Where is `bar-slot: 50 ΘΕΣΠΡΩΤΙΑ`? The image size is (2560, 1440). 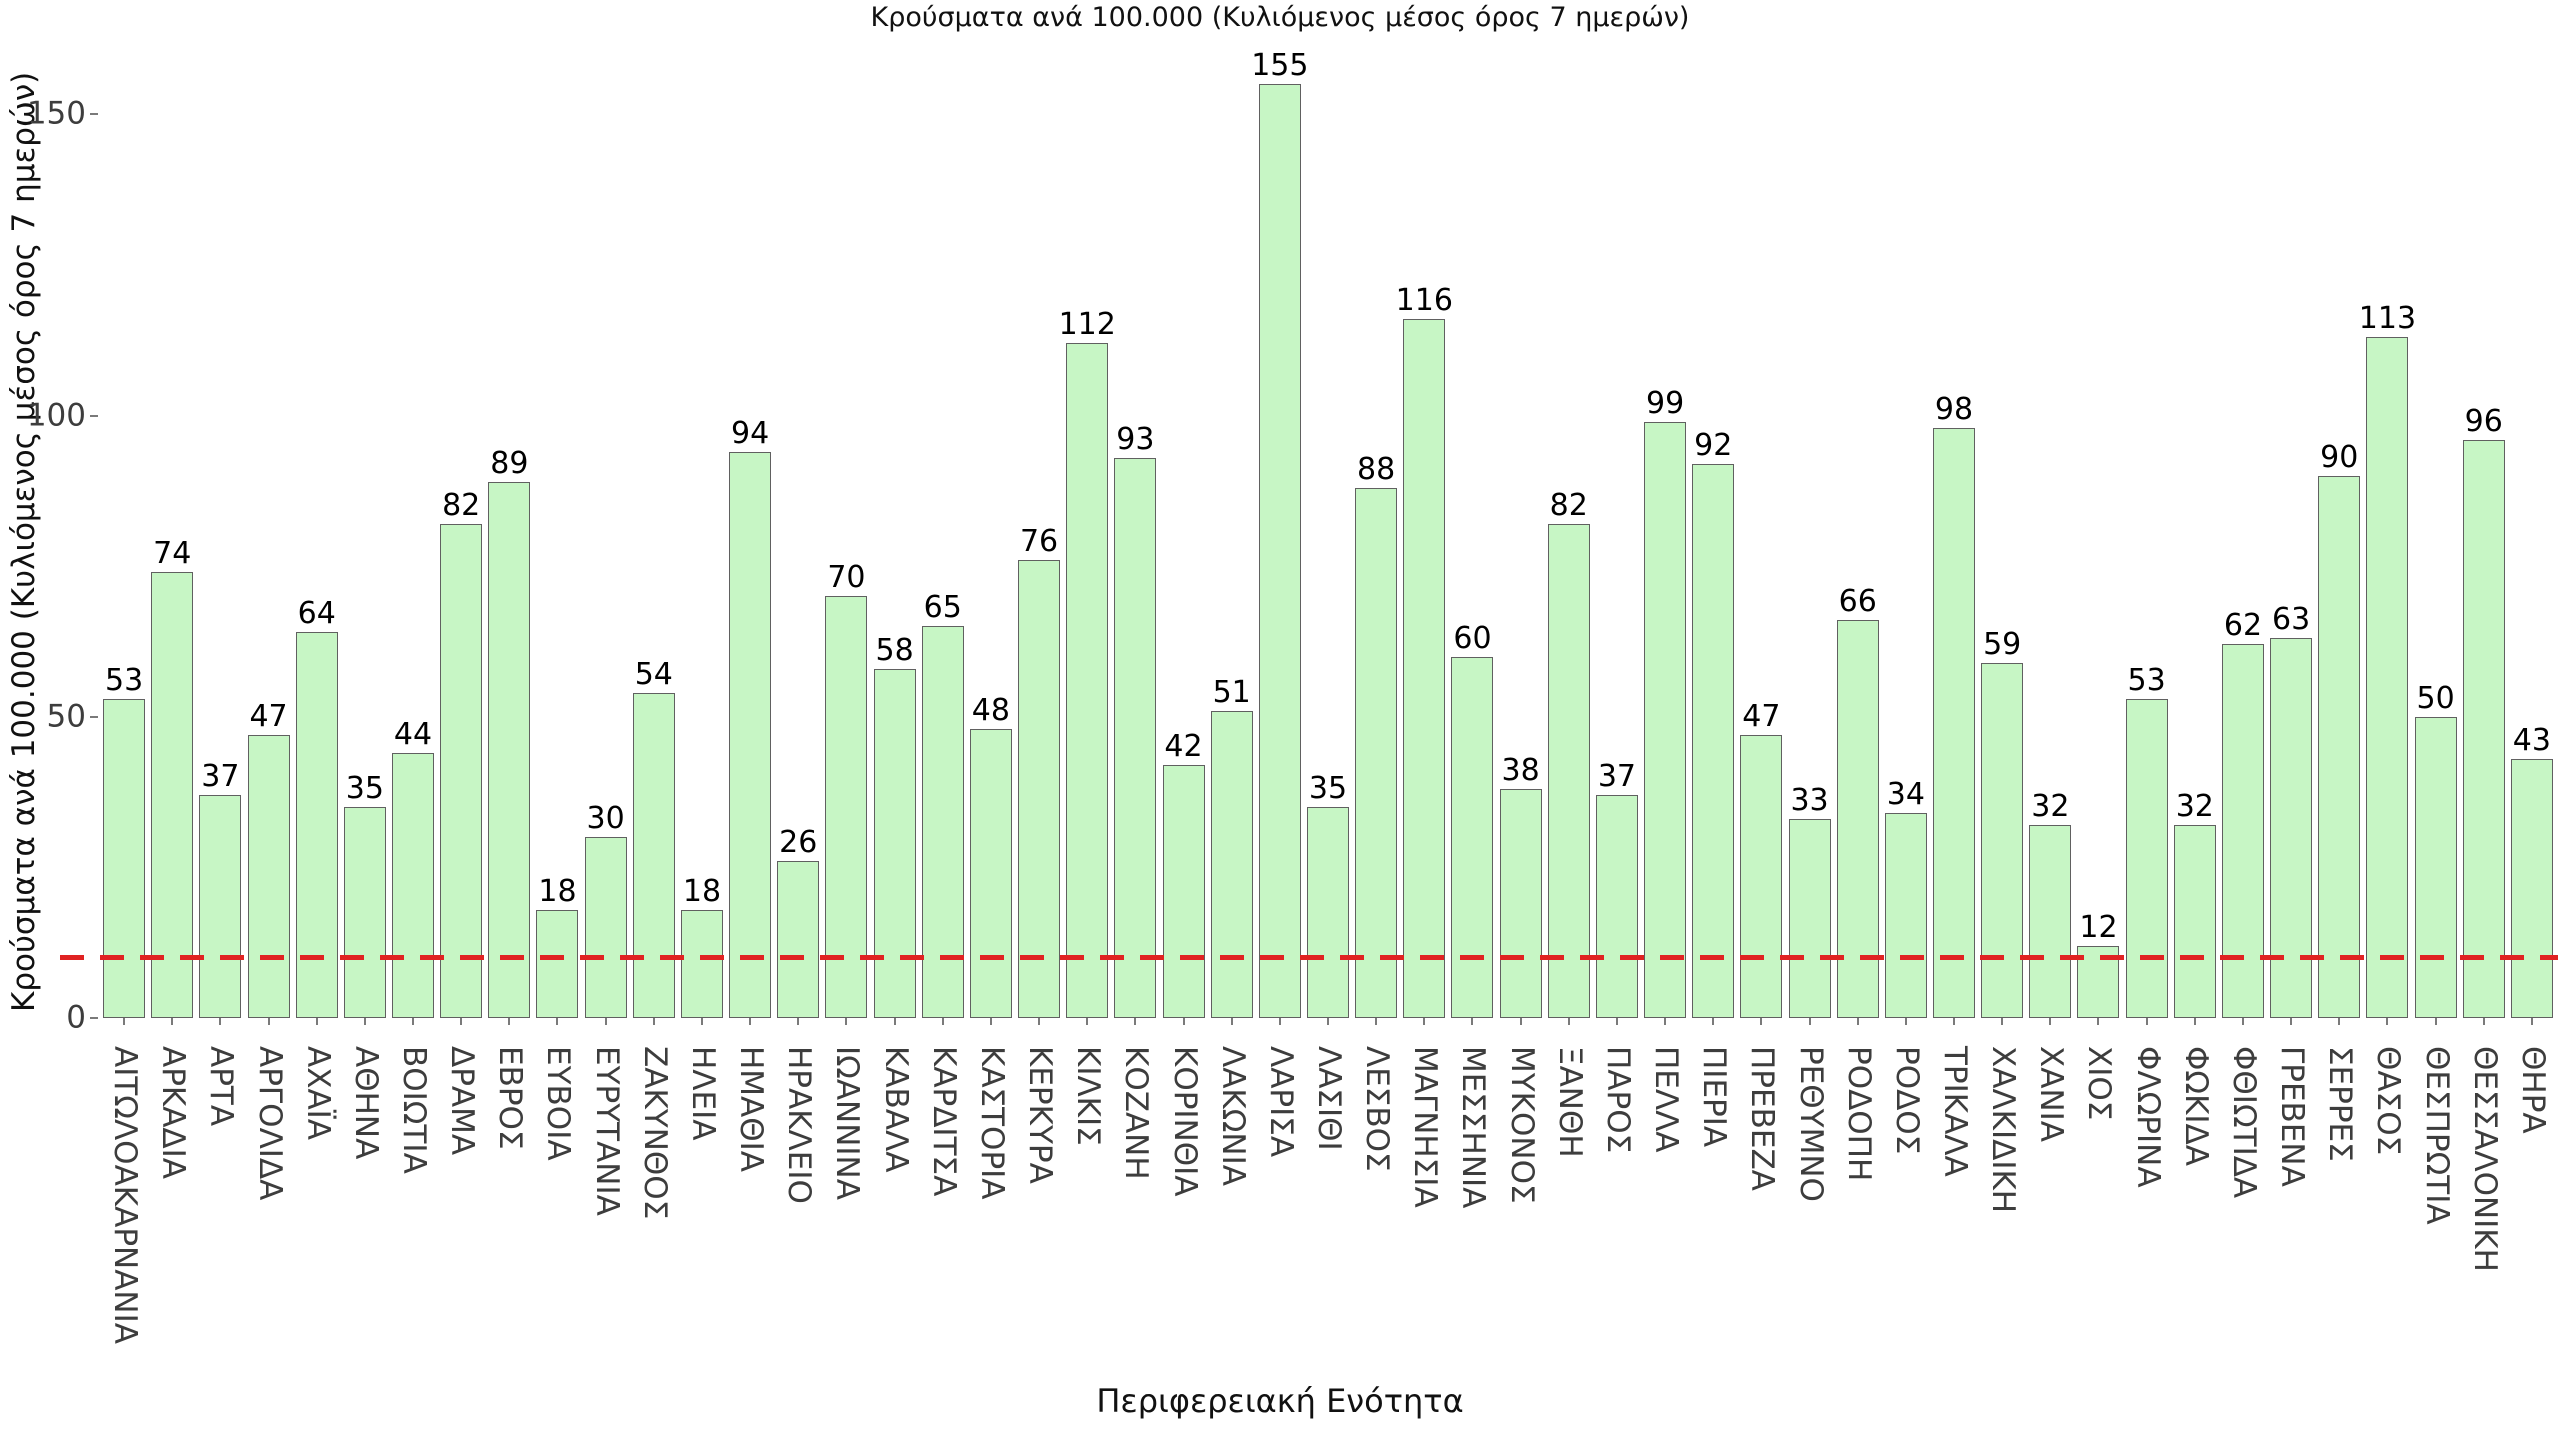 bar-slot: 50 ΘΕΣΠΡΩΤΙΑ is located at coordinates (2436, 627).